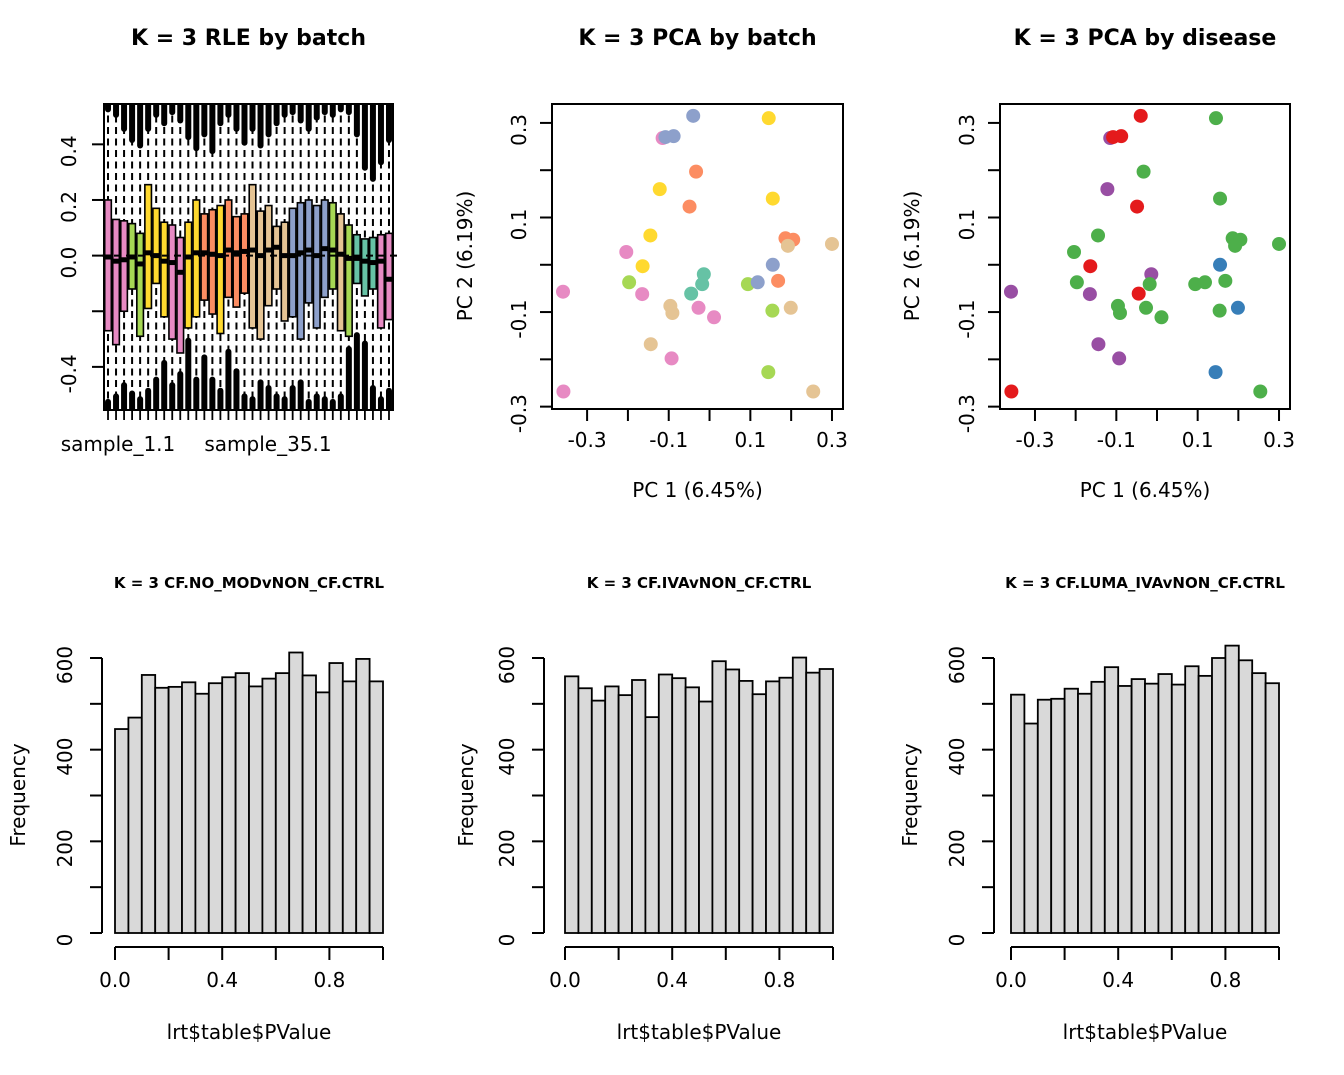 This screenshot has width=1344, height=1075. Describe the element at coordinates (1116, 440) in the screenshot. I see `tick-label: -0.1` at that location.